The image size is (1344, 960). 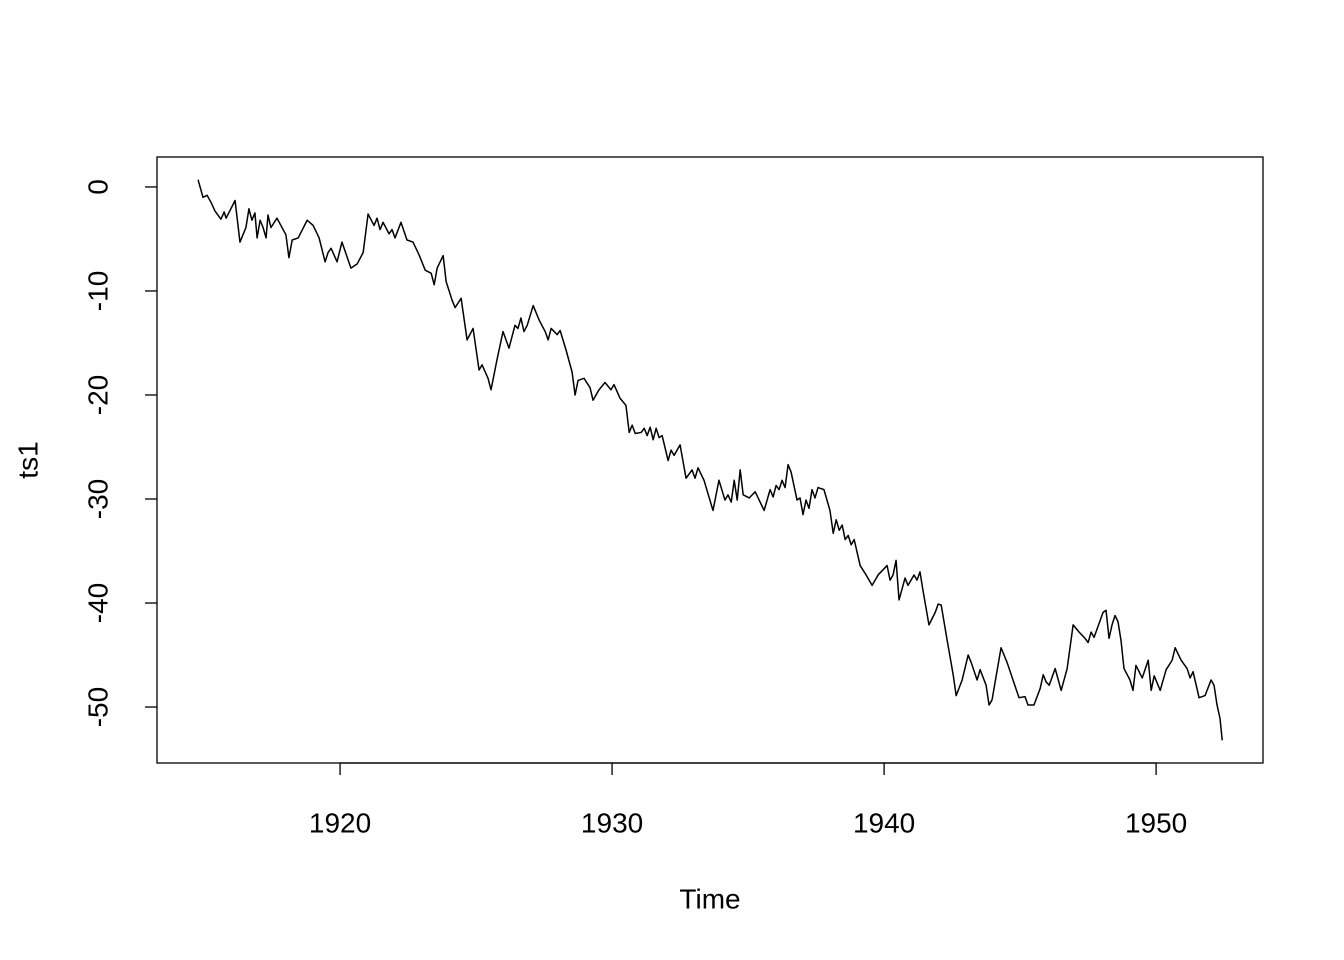 I want to click on x-axis-label: Time, so click(x=709, y=898).